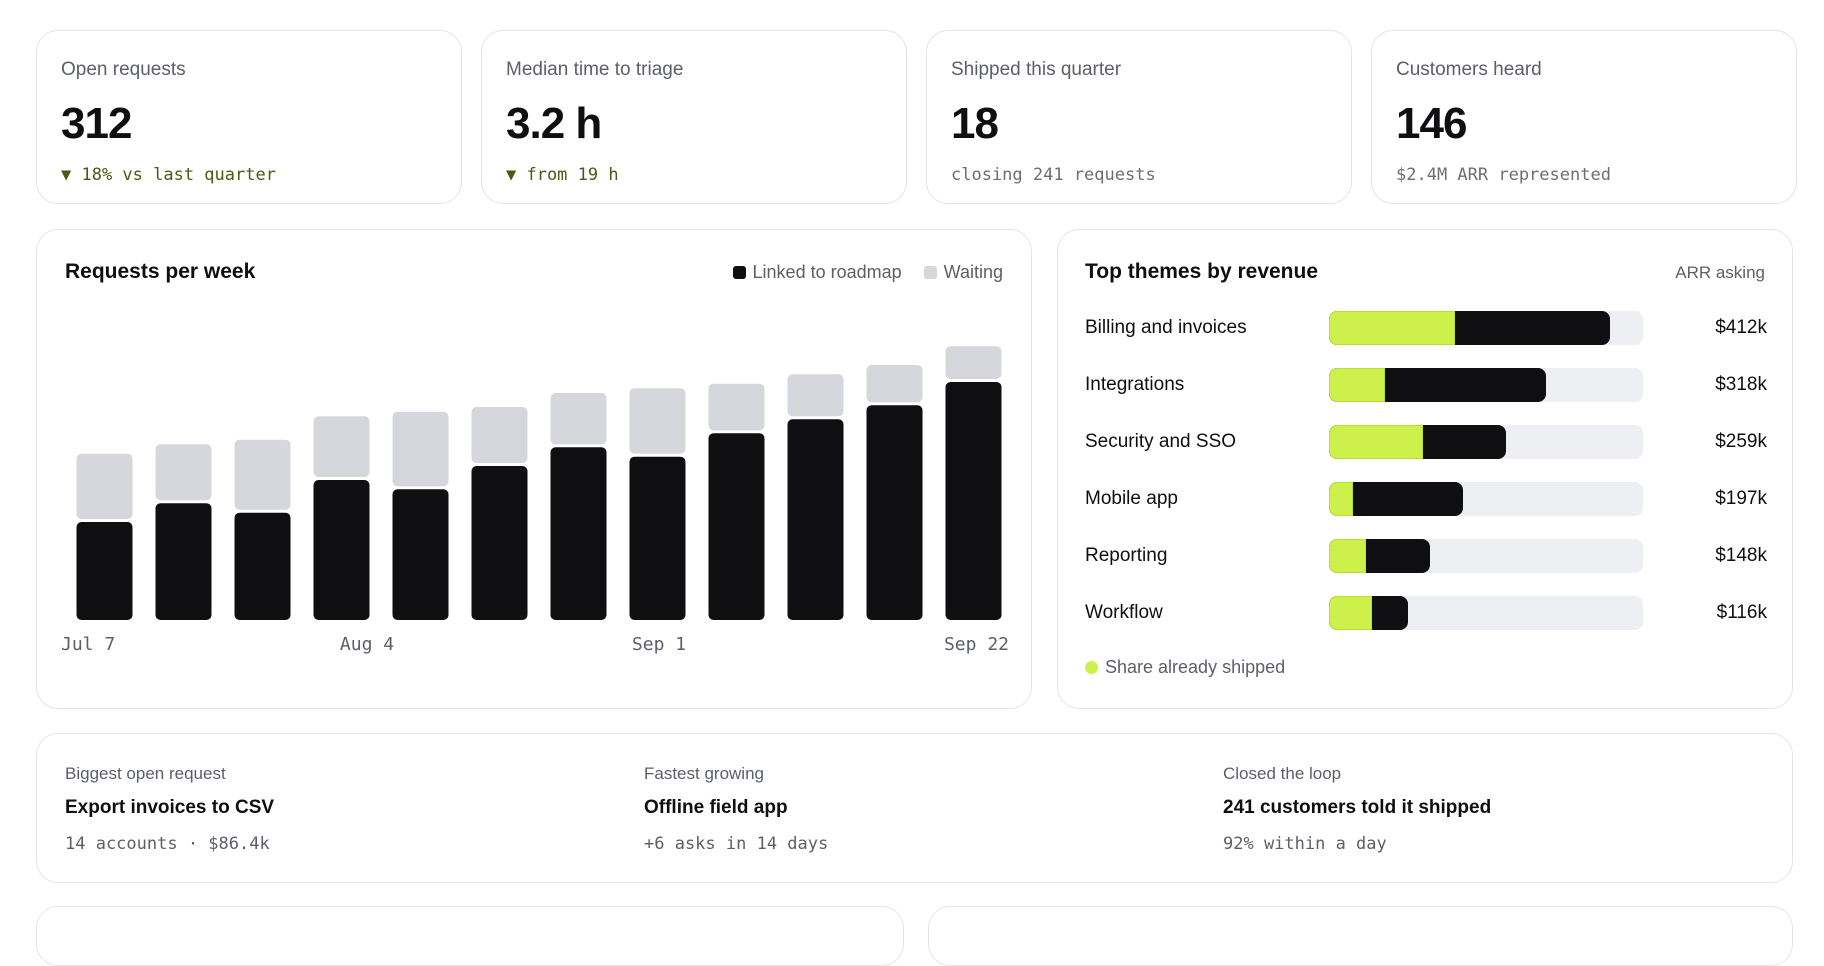 The height and width of the screenshot is (966, 1824). Describe the element at coordinates (1741, 384) in the screenshot. I see `theme-value: $318k` at that location.